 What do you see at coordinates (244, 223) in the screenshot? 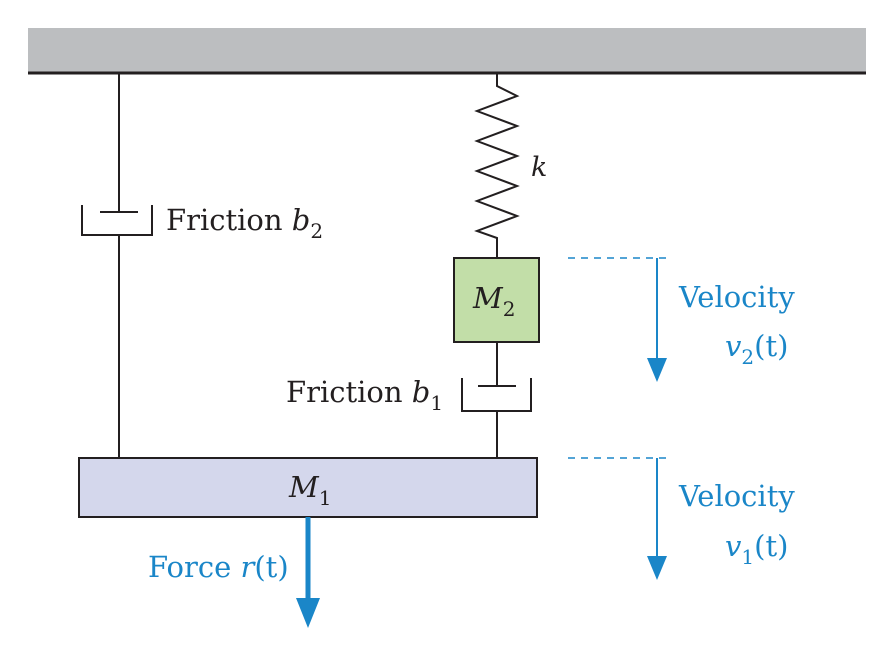
I see `friction-b2-label: Friction b2` at bounding box center [244, 223].